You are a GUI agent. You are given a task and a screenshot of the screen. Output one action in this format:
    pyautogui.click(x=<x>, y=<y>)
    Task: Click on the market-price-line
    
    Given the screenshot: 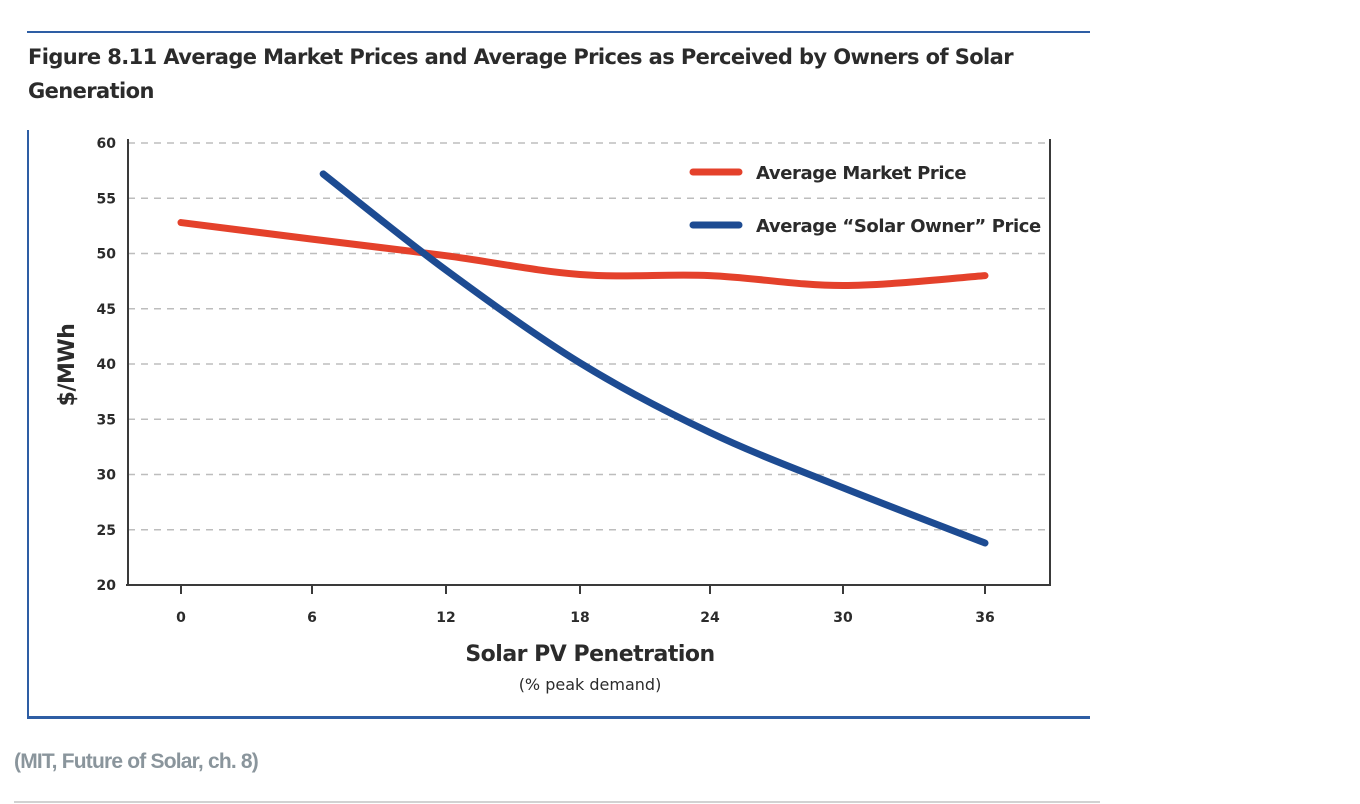 What is the action you would take?
    pyautogui.click(x=583, y=254)
    